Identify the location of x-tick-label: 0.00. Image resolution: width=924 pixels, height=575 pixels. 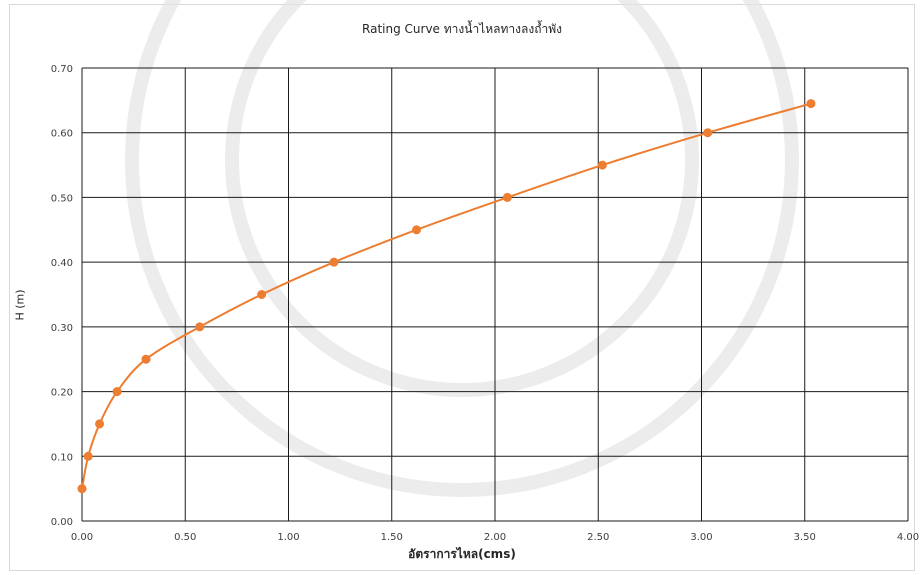
(82, 537).